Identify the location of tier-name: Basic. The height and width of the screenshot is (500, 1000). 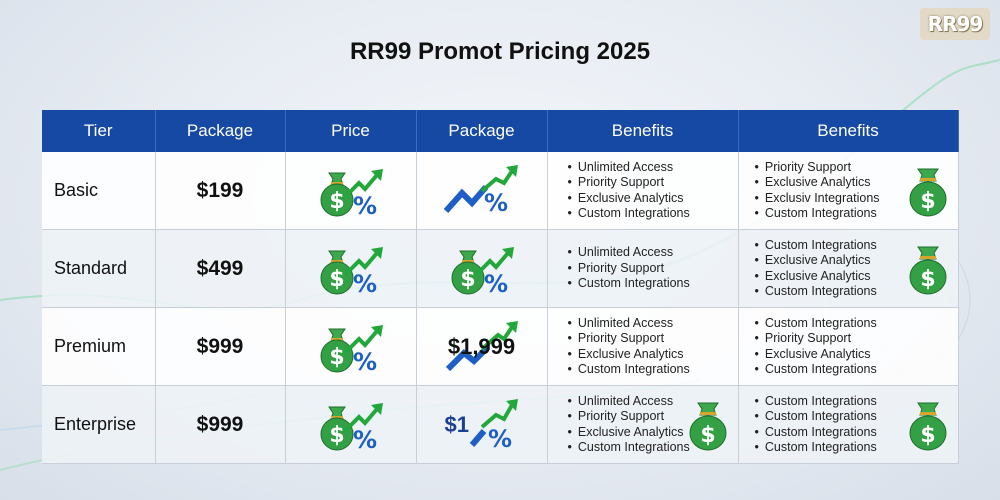
(99, 191).